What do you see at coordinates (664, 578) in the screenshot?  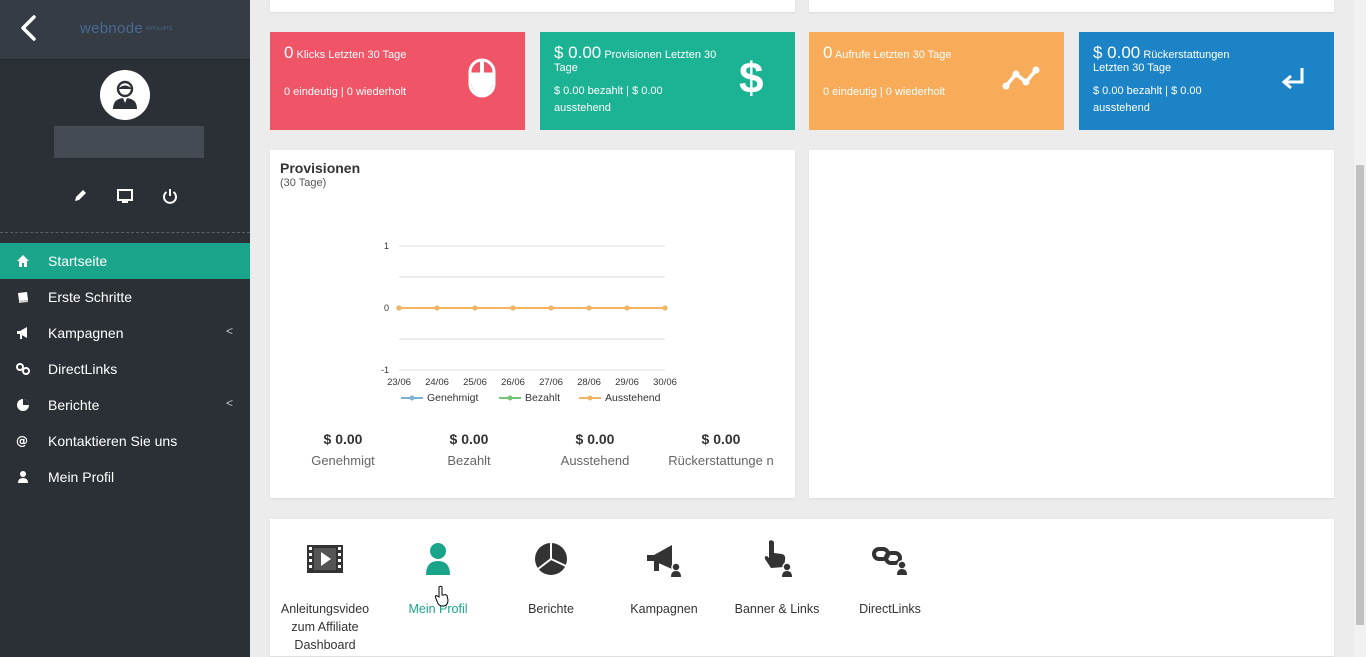 I see `shortcut-kampagnen: Kampagnen` at bounding box center [664, 578].